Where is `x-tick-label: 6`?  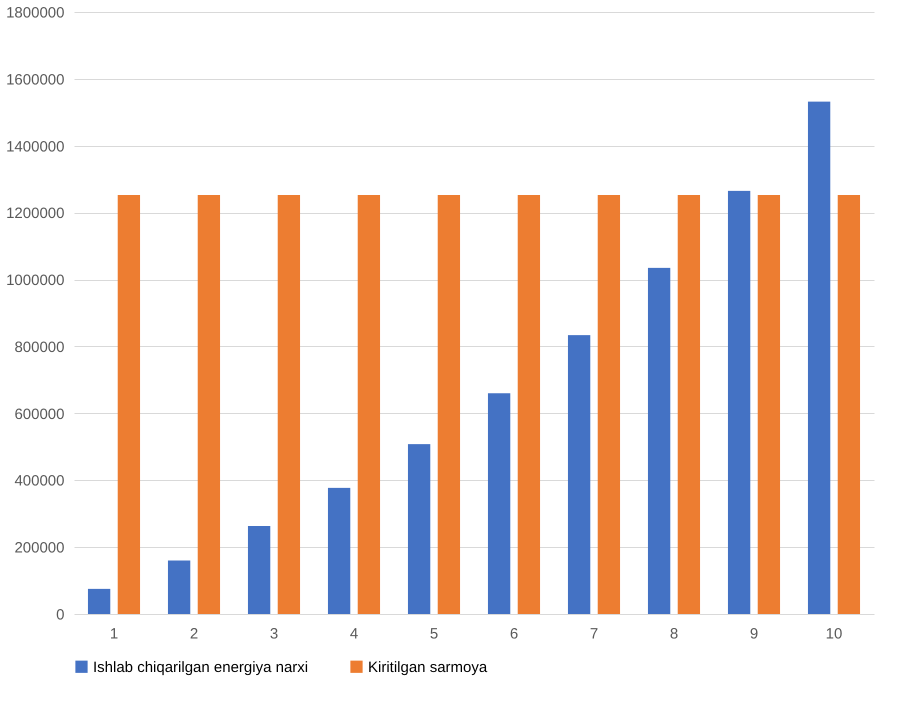
x-tick-label: 6 is located at coordinates (514, 634).